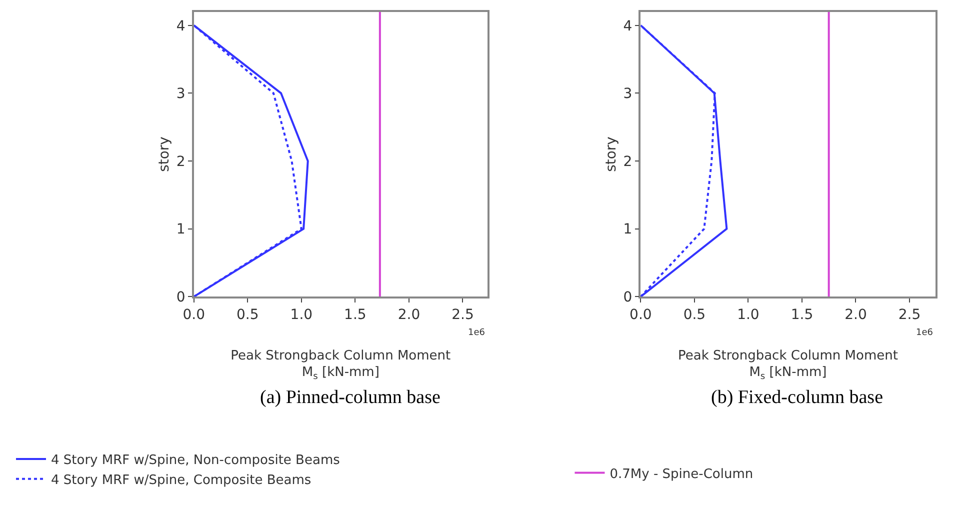 The width and height of the screenshot is (958, 508). Describe the element at coordinates (195, 460) in the screenshot. I see `legend-label: 4 Story MRF w/Spine, Non-composite Beams` at that location.